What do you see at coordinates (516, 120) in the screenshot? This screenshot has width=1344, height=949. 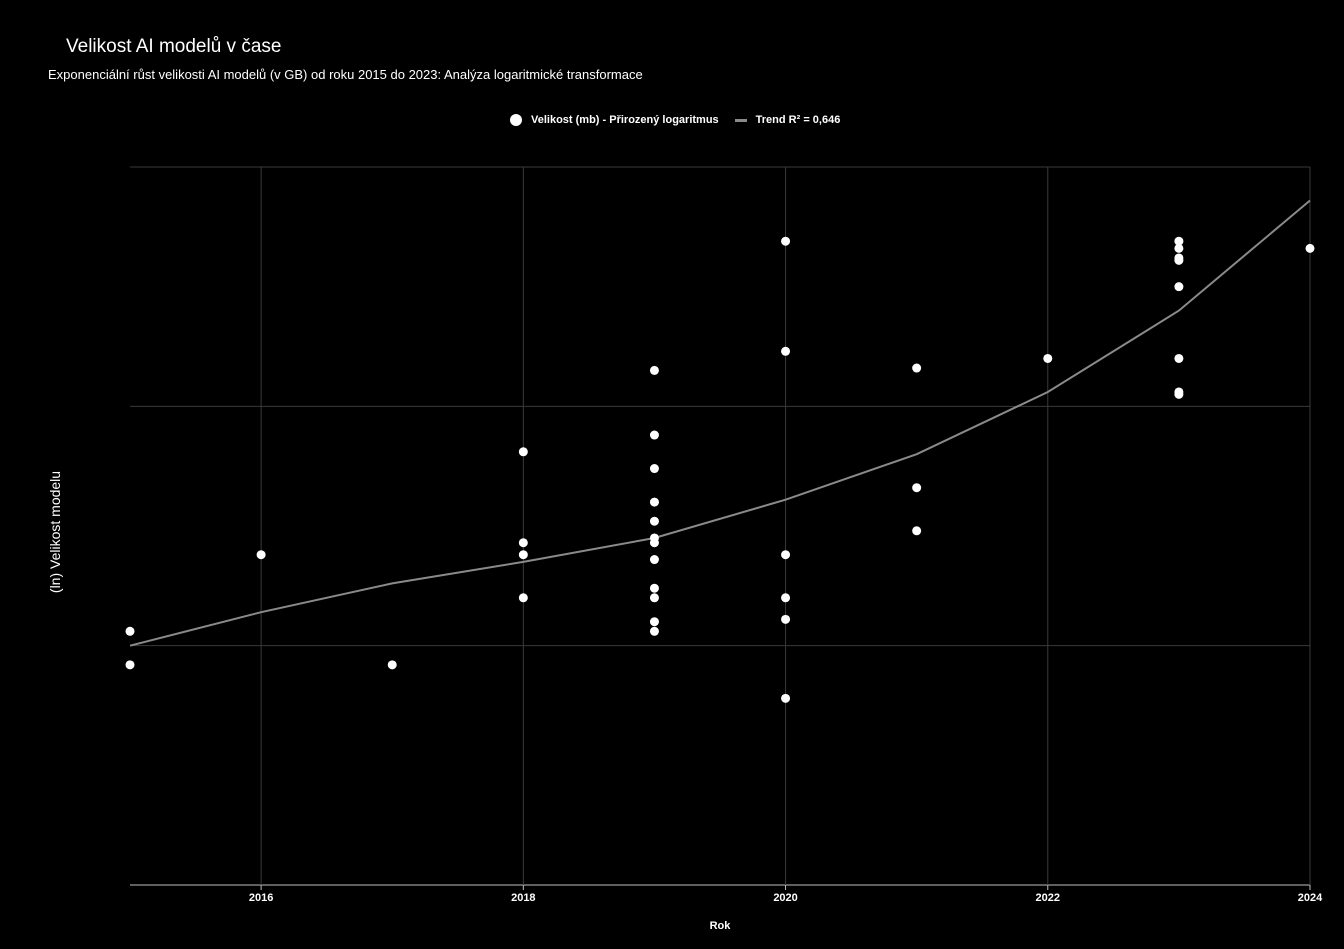 I see `legend-dot-icon` at bounding box center [516, 120].